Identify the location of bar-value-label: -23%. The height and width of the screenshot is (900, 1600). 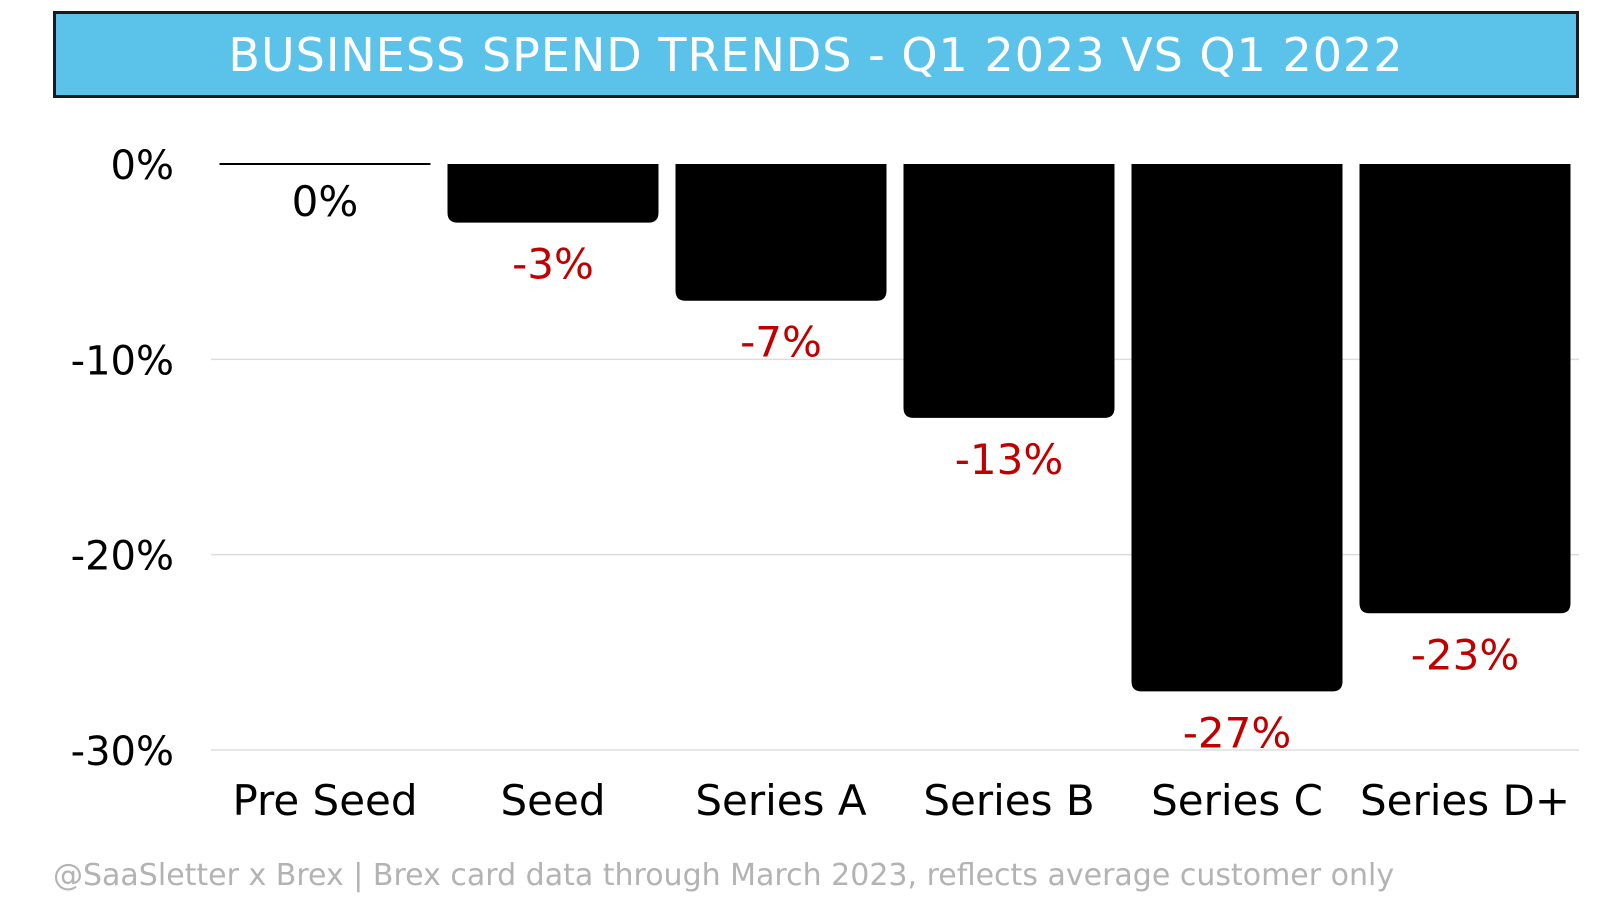
(1465, 654).